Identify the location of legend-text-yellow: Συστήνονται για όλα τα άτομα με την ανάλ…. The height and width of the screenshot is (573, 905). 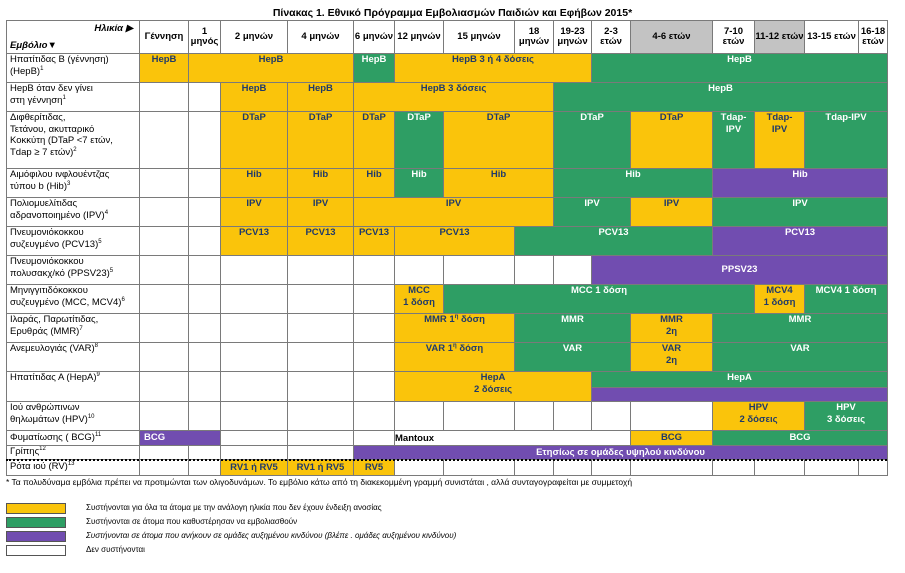
(234, 507).